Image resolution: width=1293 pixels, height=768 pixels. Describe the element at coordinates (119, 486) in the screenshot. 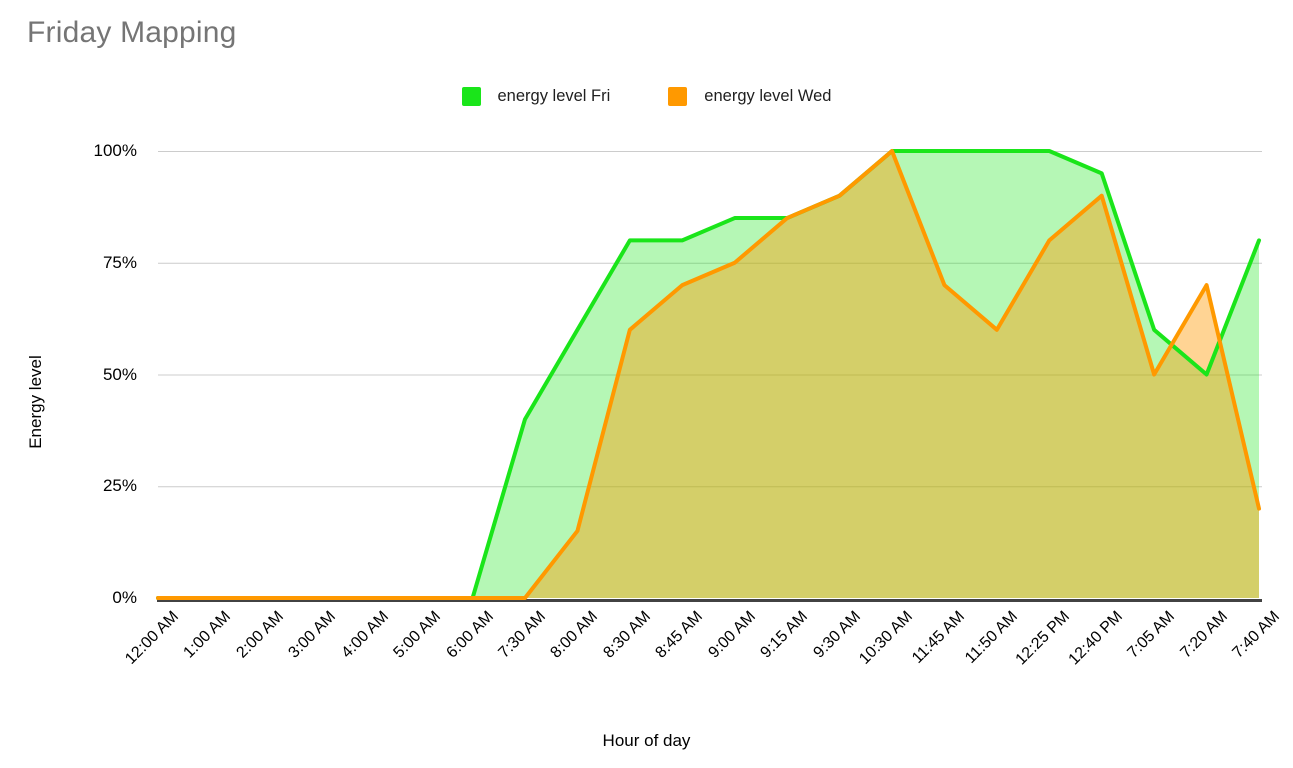

I see `y-tick-label-25: 25%` at that location.